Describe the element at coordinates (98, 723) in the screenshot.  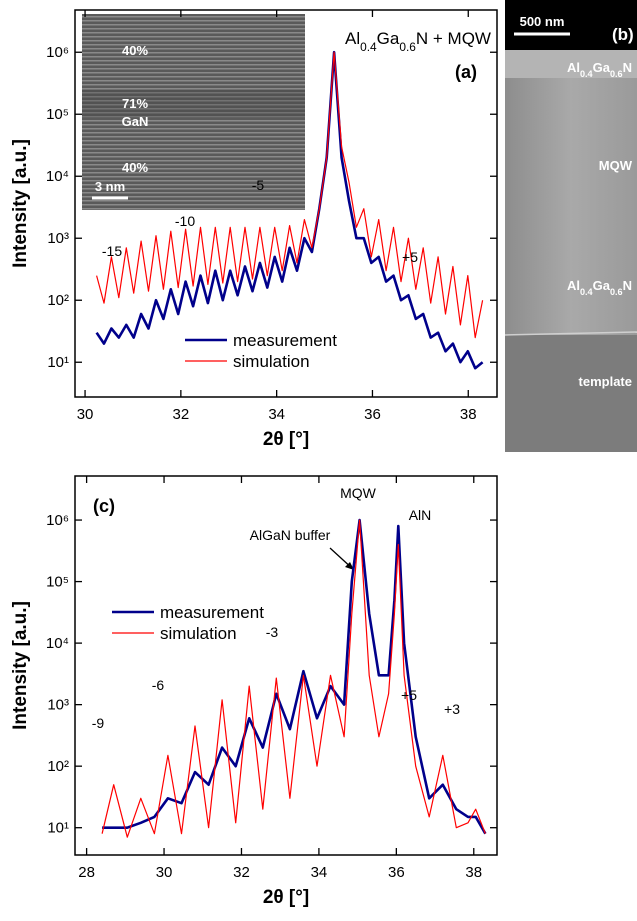
I see `annotation: -9` at that location.